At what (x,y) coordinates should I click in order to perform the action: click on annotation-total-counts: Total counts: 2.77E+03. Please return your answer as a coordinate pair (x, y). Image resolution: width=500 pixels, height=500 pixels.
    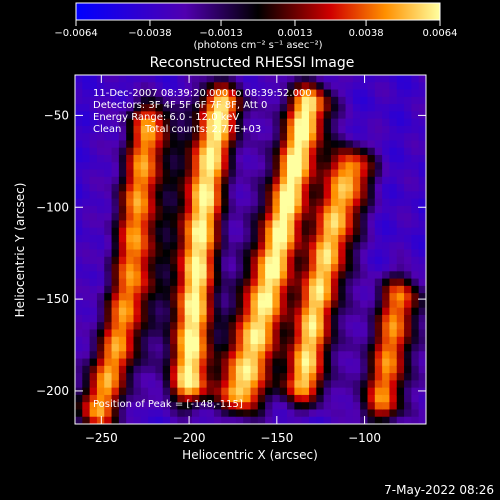
    Looking at the image, I should click on (202, 129).